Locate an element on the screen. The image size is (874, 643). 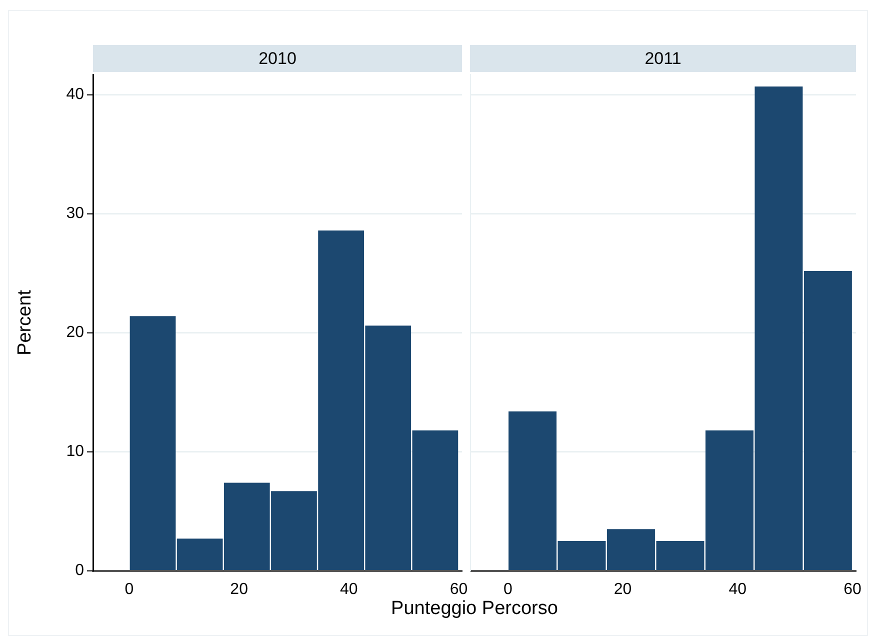
y-tick-label: 10 is located at coordinates (75, 451).